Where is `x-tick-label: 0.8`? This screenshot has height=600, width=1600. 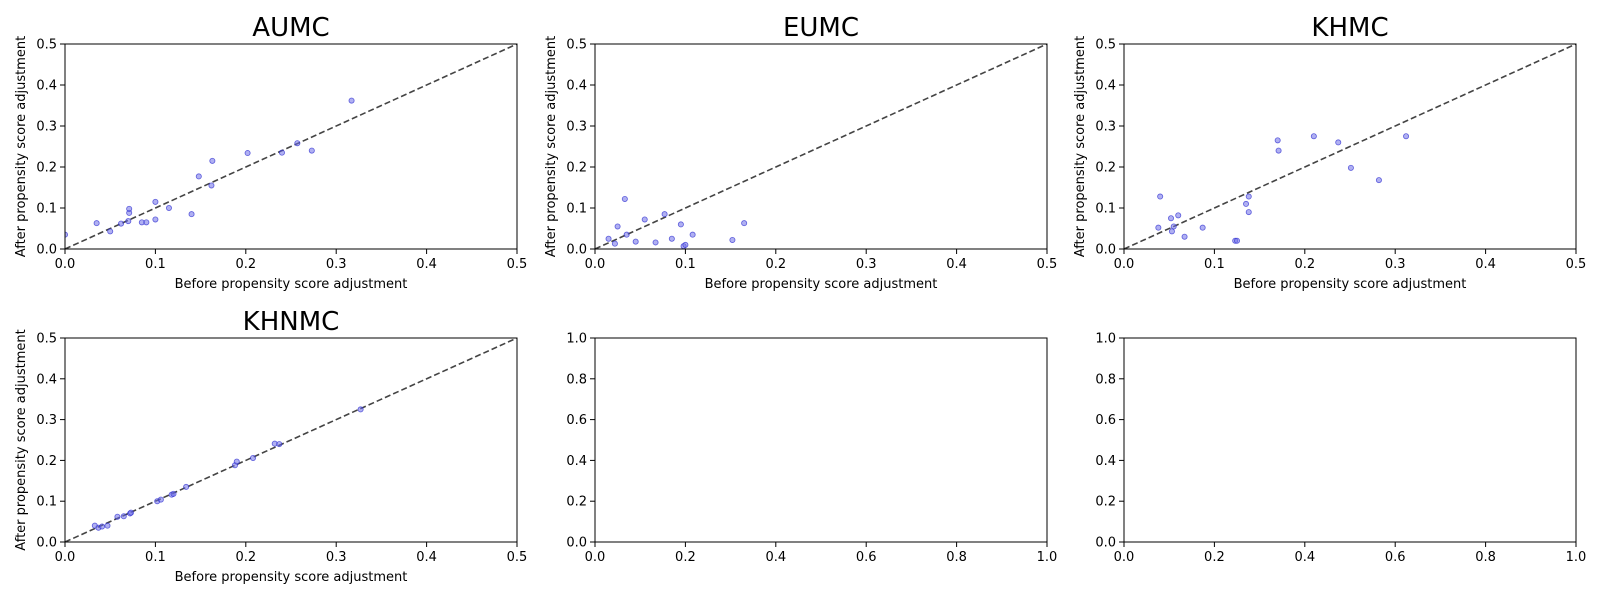 x-tick-label: 0.8 is located at coordinates (956, 557).